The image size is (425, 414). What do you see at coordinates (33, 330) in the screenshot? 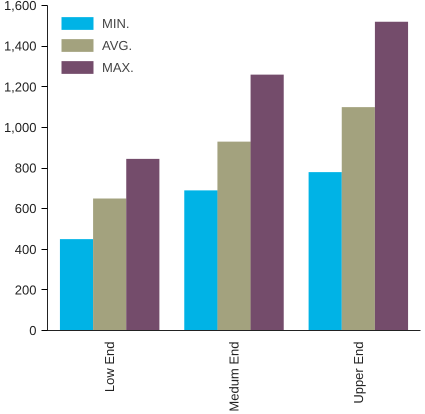
I see `y-tick-label: 0` at bounding box center [33, 330].